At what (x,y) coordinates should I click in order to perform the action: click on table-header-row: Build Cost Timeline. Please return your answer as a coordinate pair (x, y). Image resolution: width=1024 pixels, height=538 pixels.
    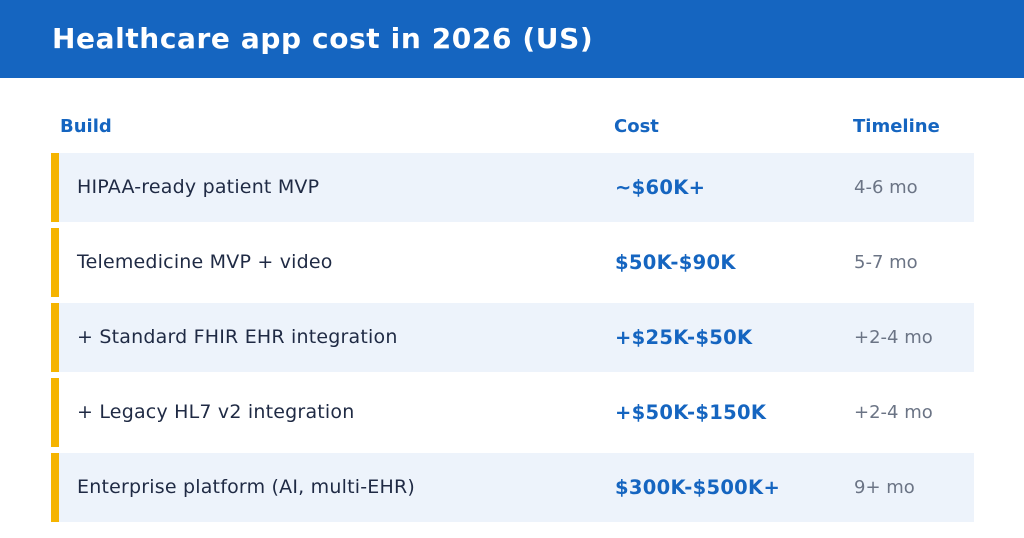
    Looking at the image, I should click on (512, 131).